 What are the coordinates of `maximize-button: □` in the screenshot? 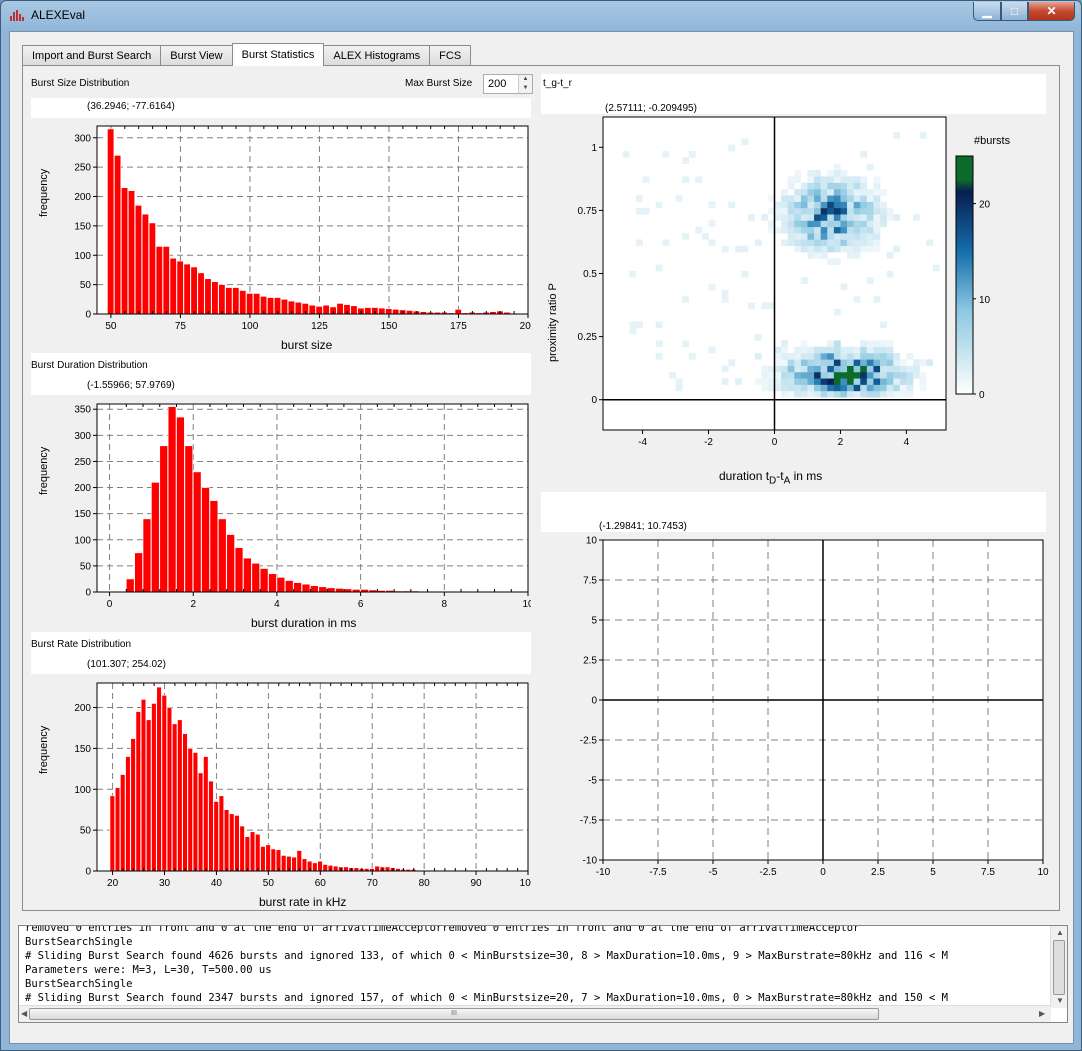 It's located at (1014, 11).